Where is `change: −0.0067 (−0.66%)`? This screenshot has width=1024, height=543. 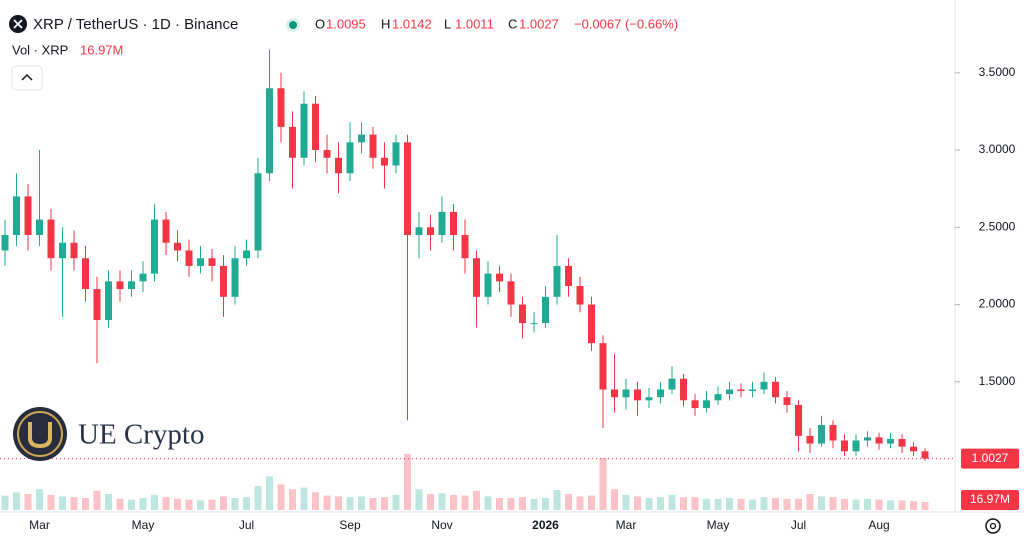
change: −0.0067 (−0.66%) is located at coordinates (626, 23).